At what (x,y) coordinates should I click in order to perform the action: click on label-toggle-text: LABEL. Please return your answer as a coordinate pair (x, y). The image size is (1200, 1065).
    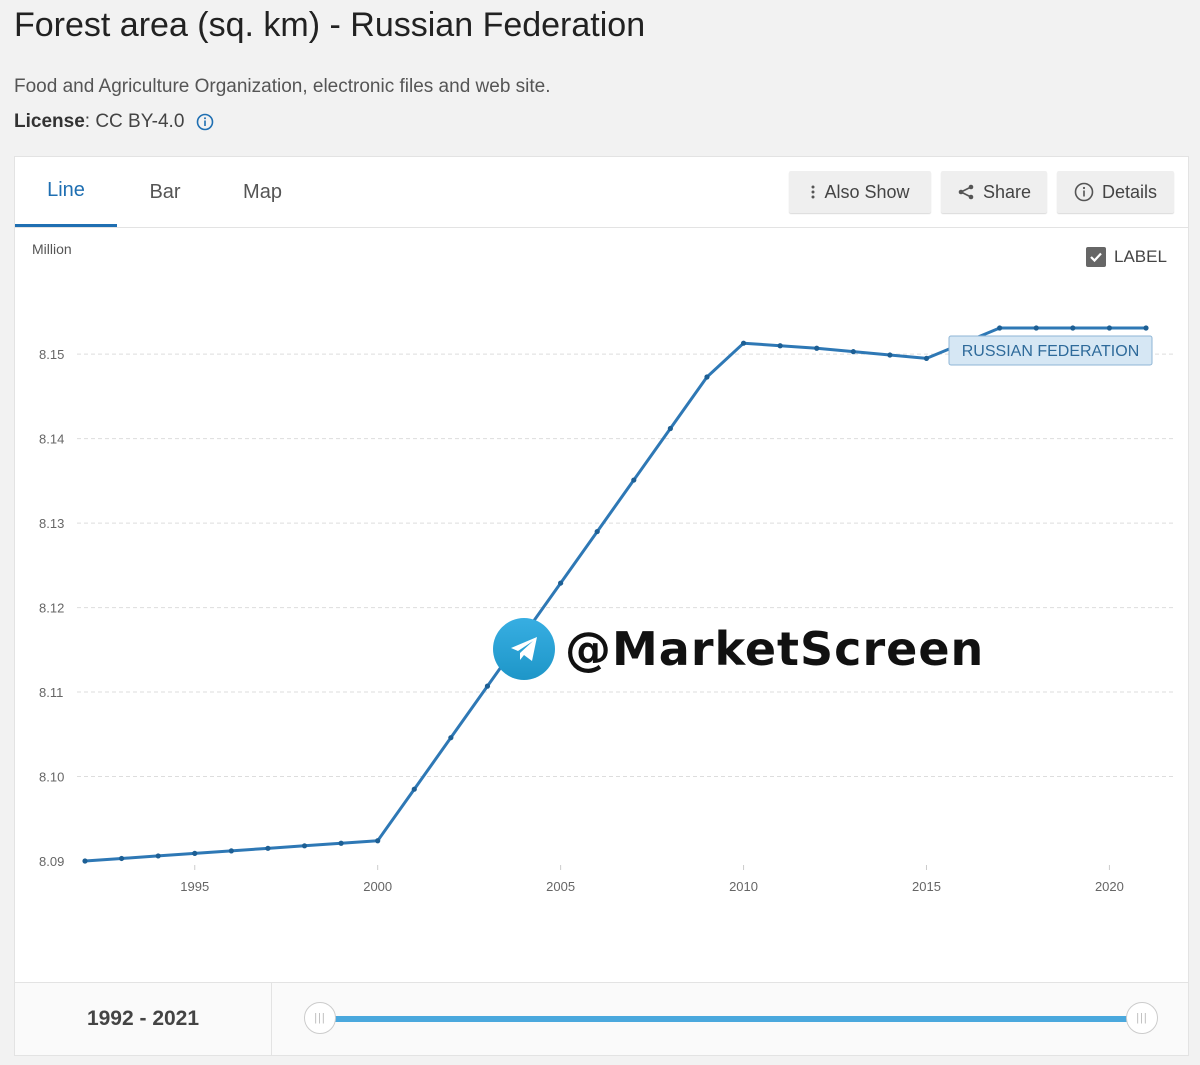
    Looking at the image, I should click on (1140, 256).